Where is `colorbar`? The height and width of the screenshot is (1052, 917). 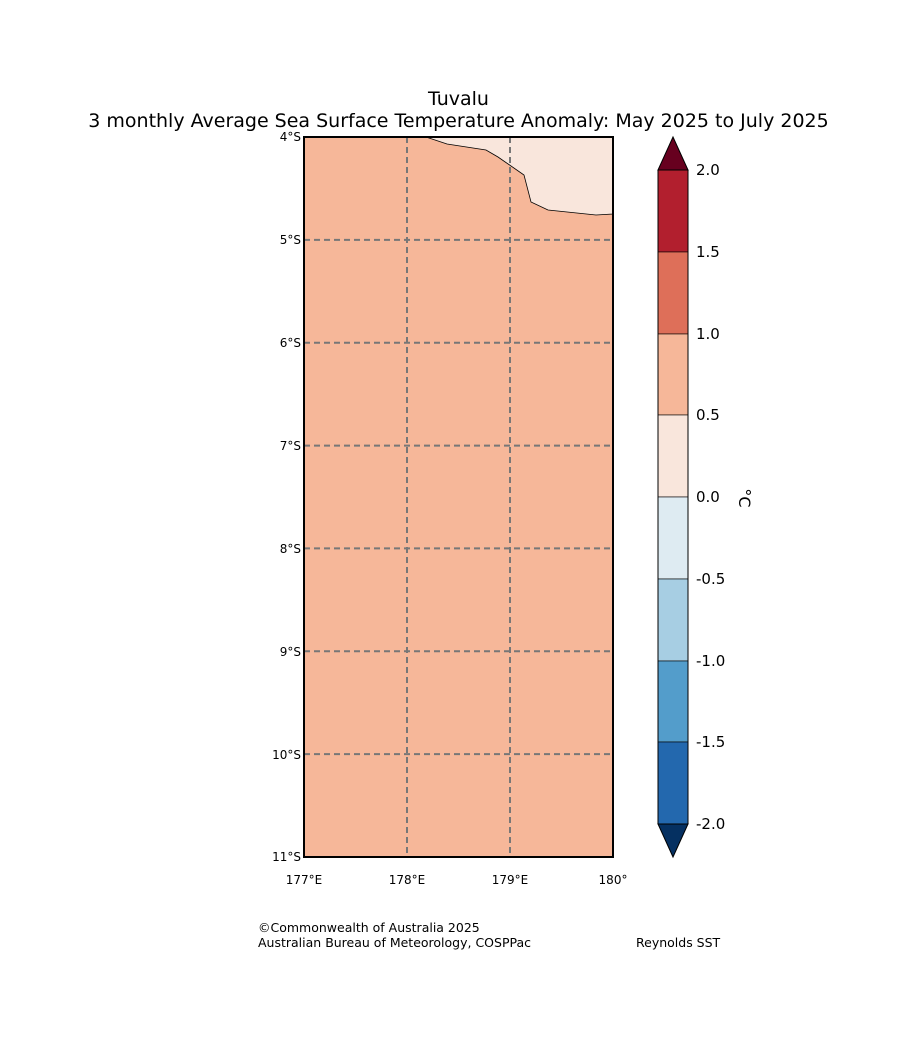
colorbar is located at coordinates (673, 497).